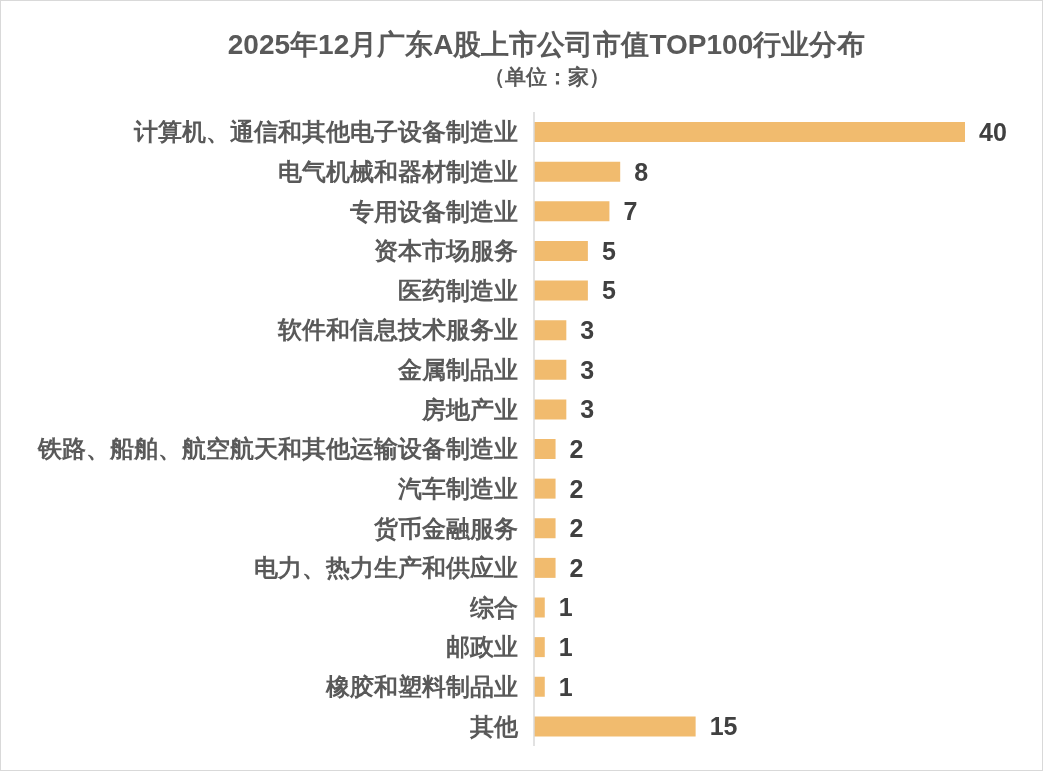 The width and height of the screenshot is (1043, 771). I want to click on y-tick-label: 金属制品业, so click(457, 370).